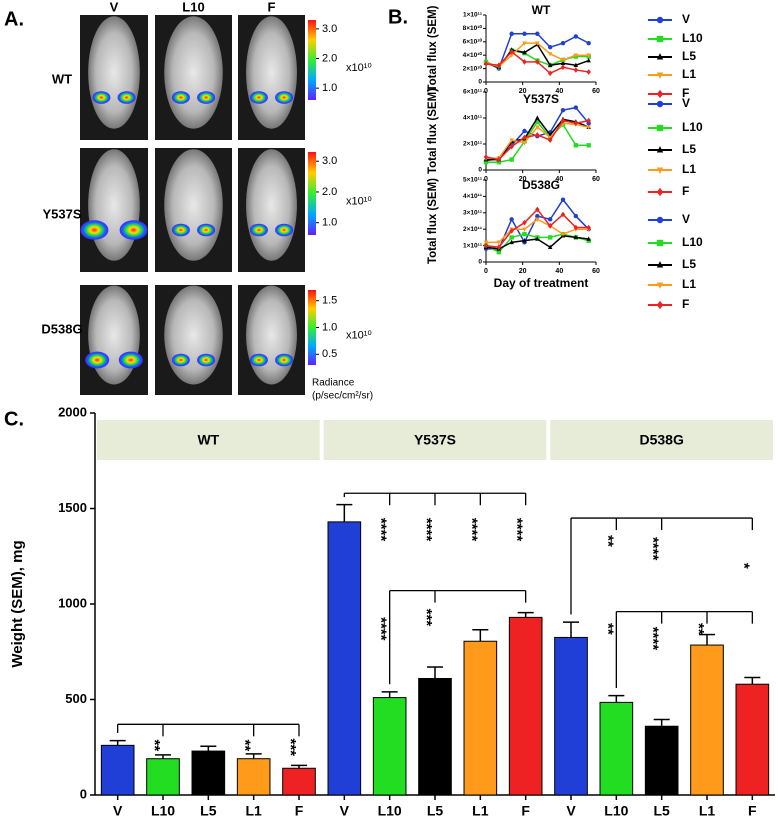 This screenshot has width=778, height=823. I want to click on y-tick-label: 8×10¹⁰, so click(473, 28).